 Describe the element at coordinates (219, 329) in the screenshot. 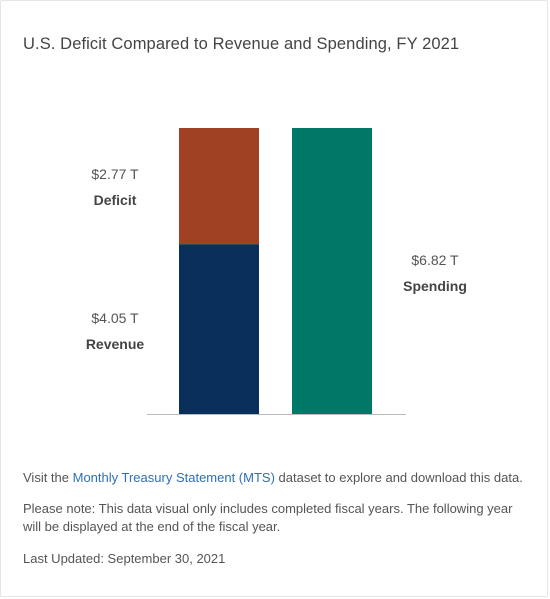

I see `revenue-bar` at that location.